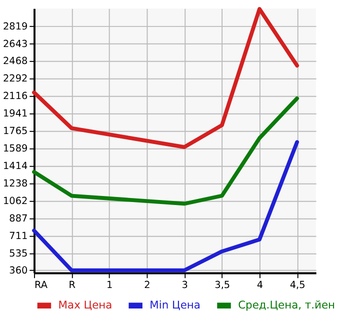 This screenshot has height=335, width=345. What do you see at coordinates (15, 79) in the screenshot?
I see `y-tick-label: 2292` at bounding box center [15, 79].